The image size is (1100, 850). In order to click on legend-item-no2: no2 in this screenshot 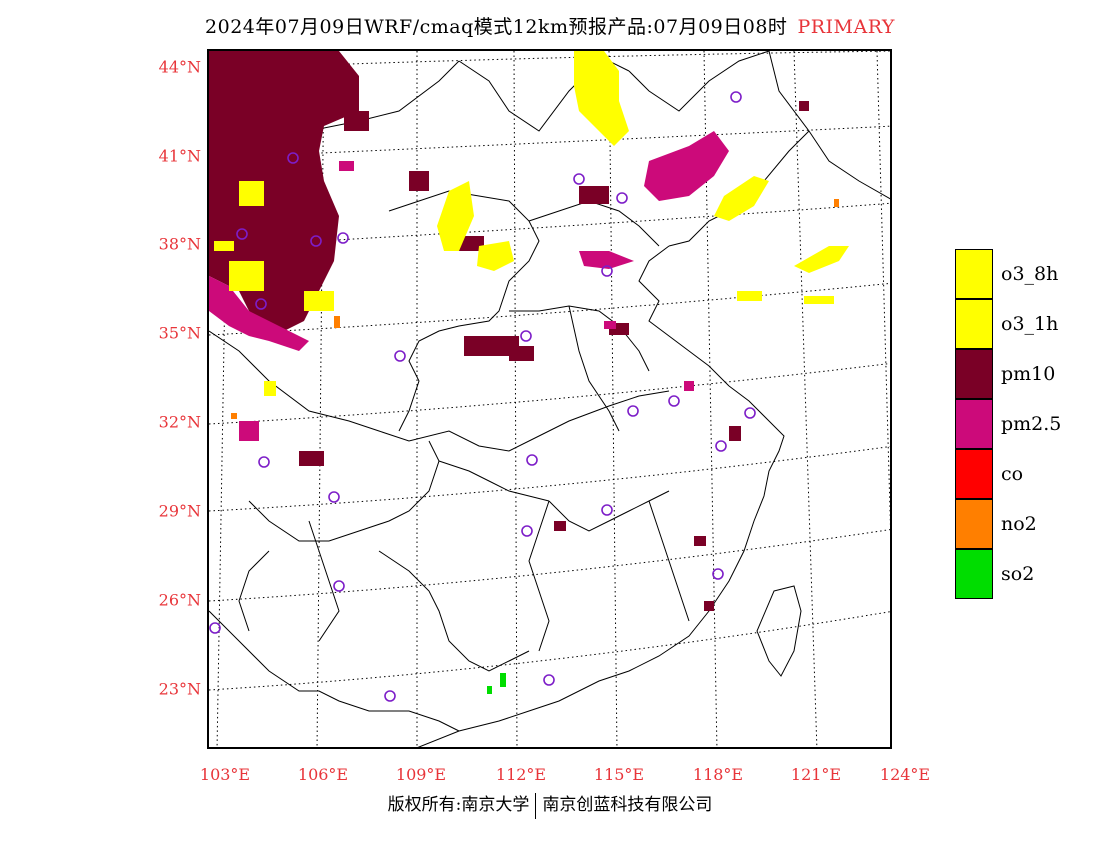, I will do `click(1017, 523)`.